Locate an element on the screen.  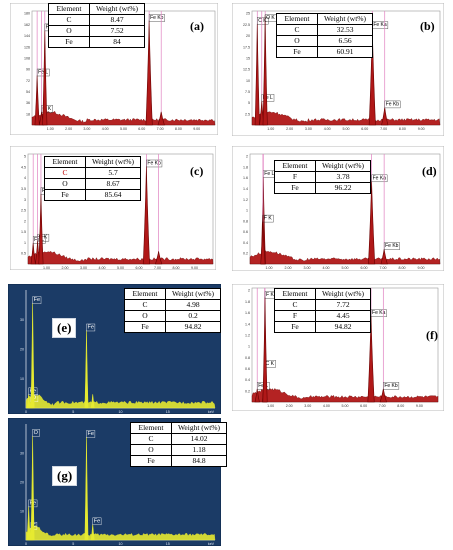
weight-cell: 7.72 is located at coordinates (343, 305).